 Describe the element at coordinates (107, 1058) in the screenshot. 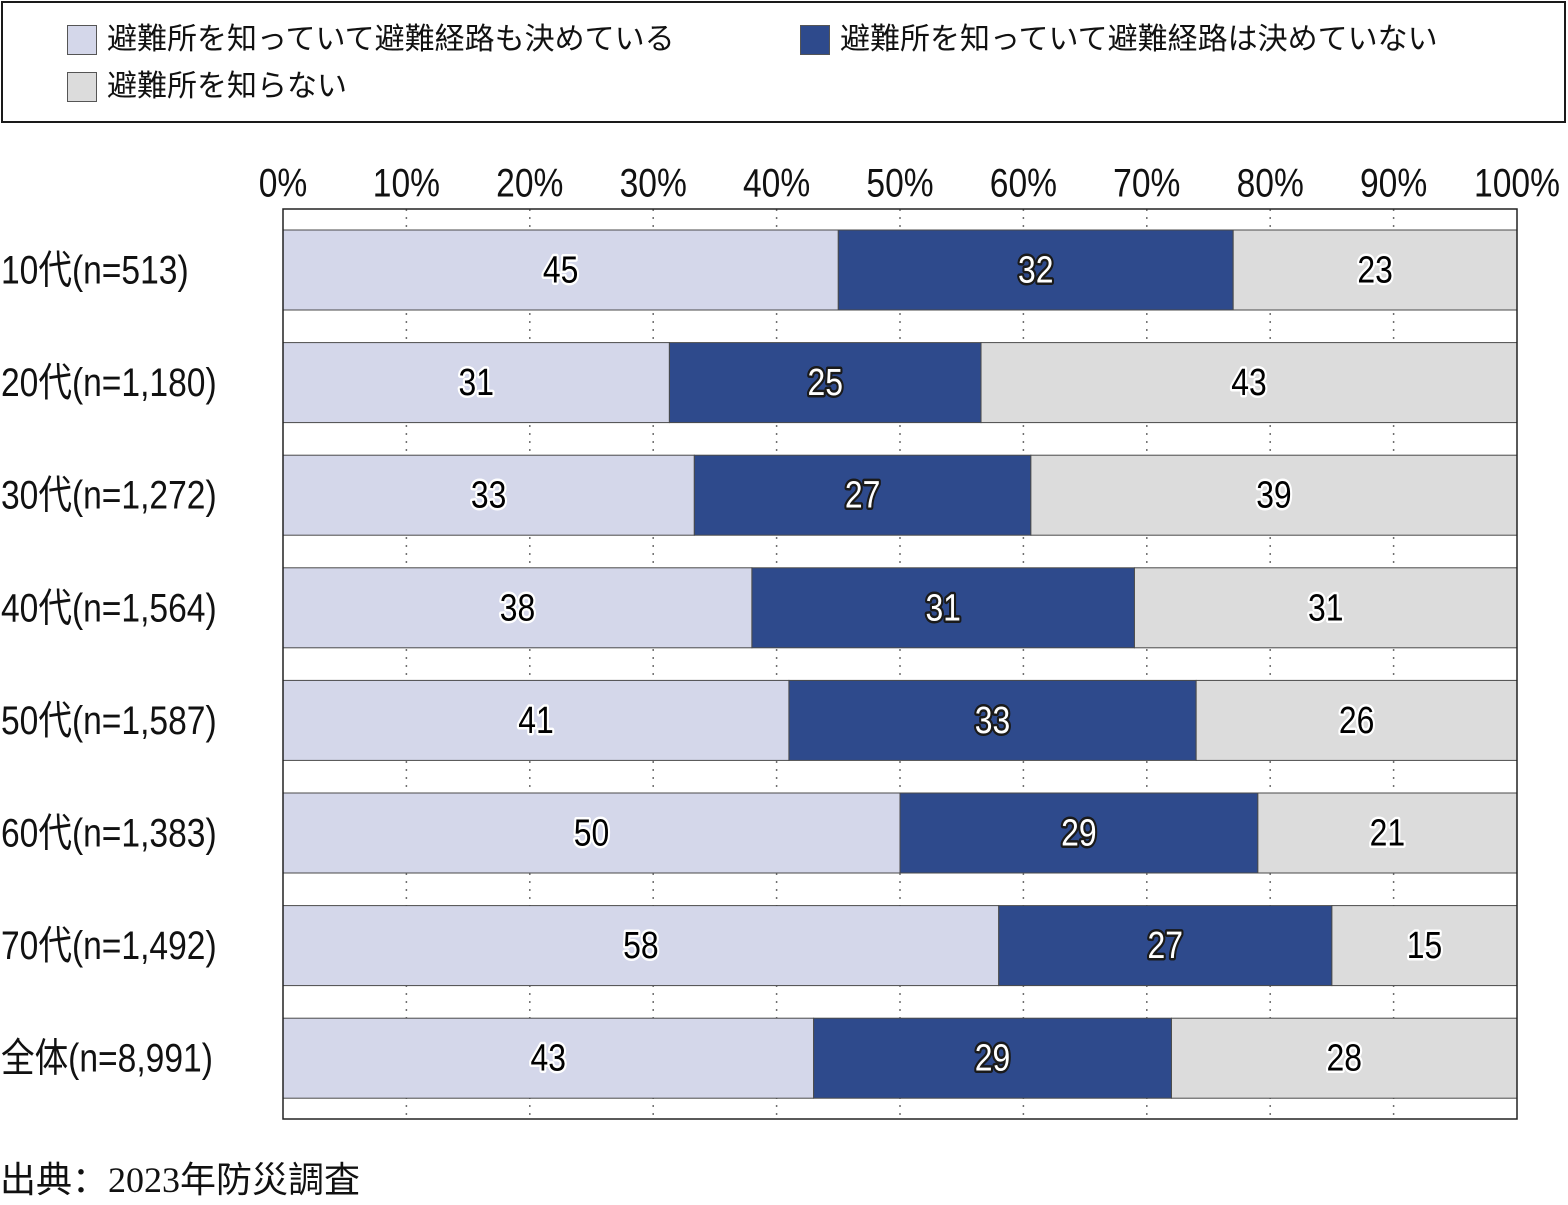

I see `category-label: 全体(n=8,991)` at that location.